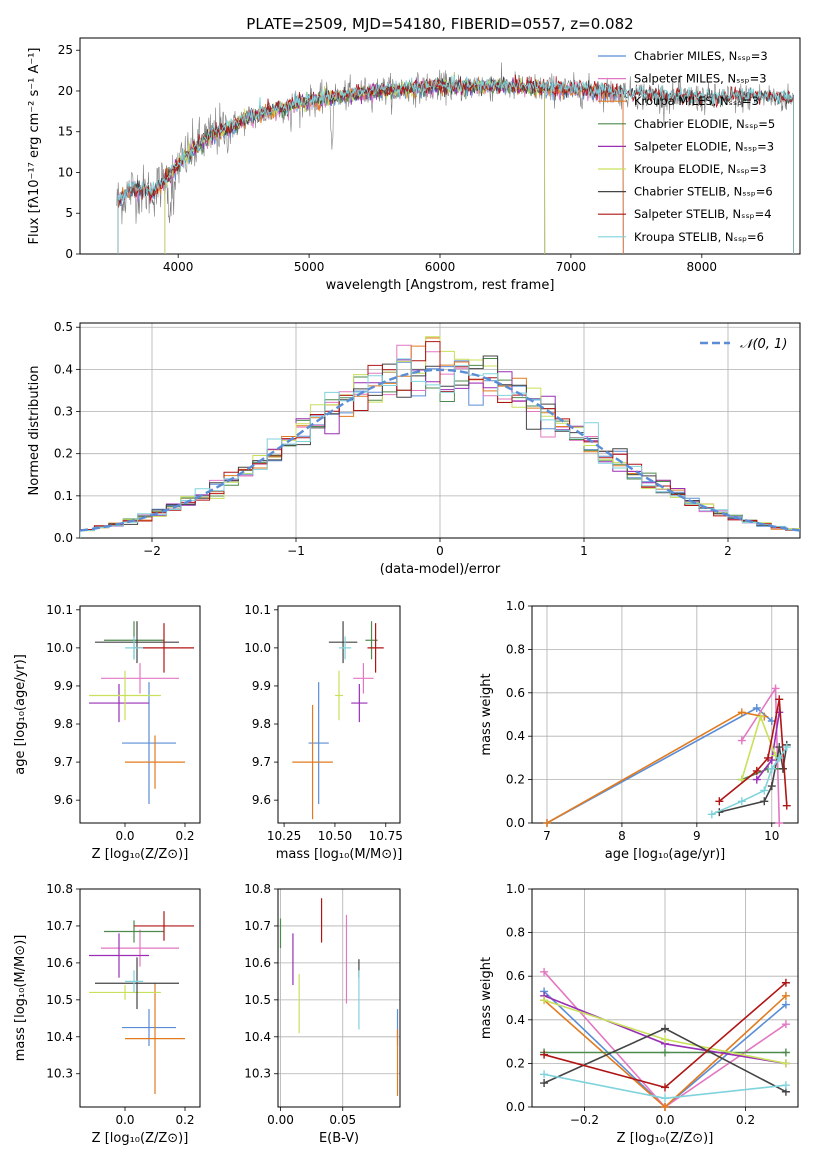 This screenshot has width=819, height=1170. What do you see at coordinates (63, 800) in the screenshot?
I see `y-tick-label: 9.6` at bounding box center [63, 800].